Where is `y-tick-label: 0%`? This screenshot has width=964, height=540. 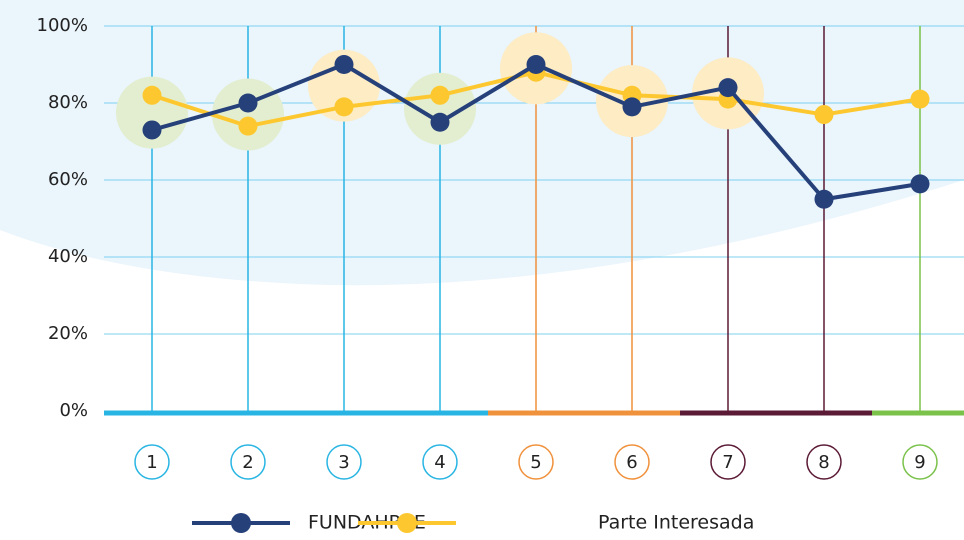
y-tick-label: 0% is located at coordinates (73, 410).